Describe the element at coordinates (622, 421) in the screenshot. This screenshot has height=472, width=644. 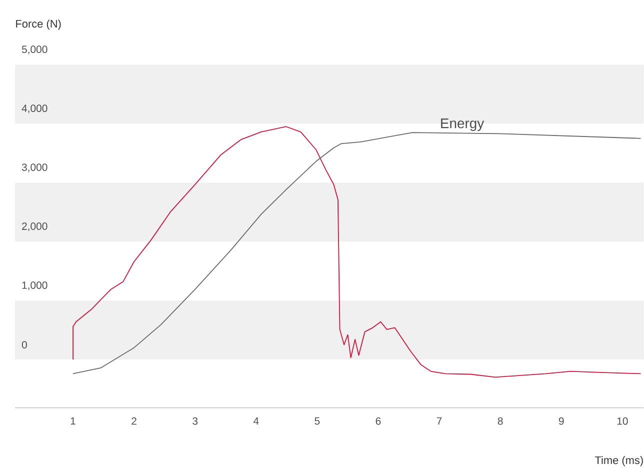
I see `x-tick-label: 10` at that location.